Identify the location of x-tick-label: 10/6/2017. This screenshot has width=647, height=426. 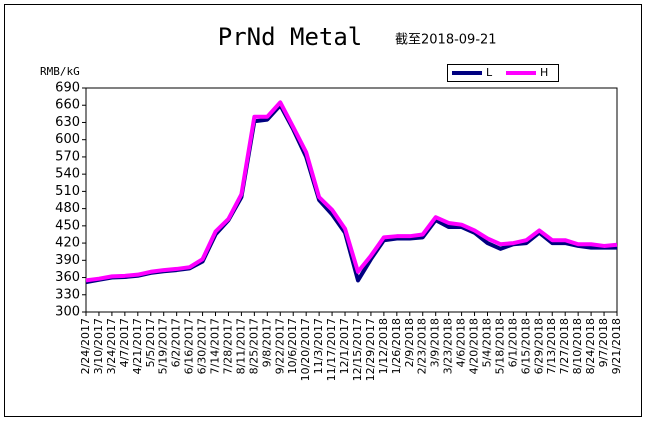
(292, 346).